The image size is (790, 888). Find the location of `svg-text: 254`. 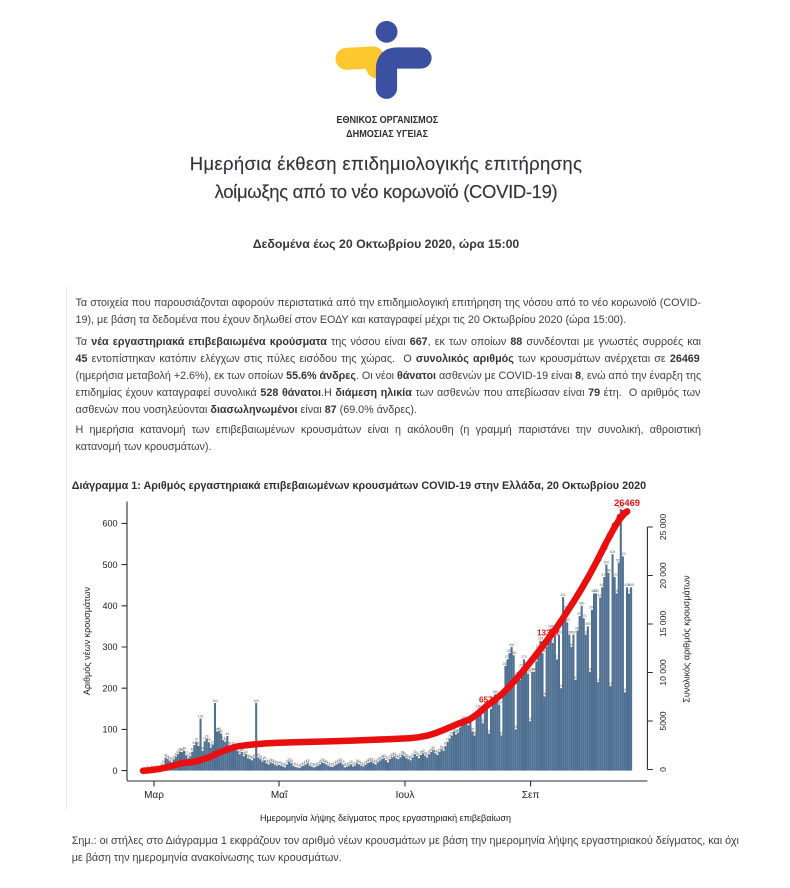

svg-text: 254 is located at coordinates (506, 664).